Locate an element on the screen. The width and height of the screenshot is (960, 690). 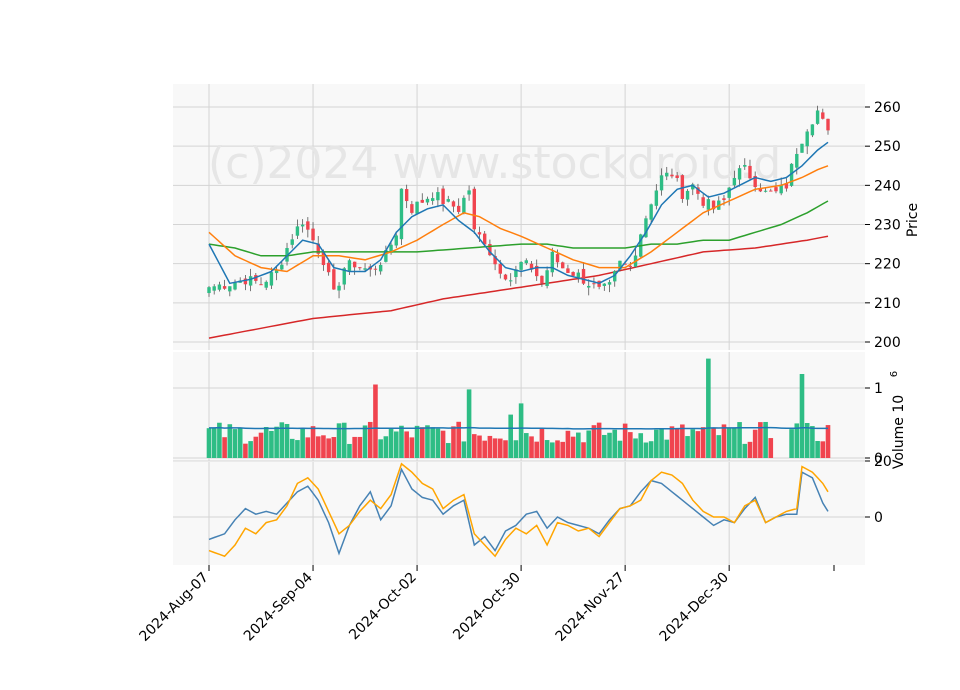
x-tick-label: 2024-Oct-30 is located at coordinates (487, 607).